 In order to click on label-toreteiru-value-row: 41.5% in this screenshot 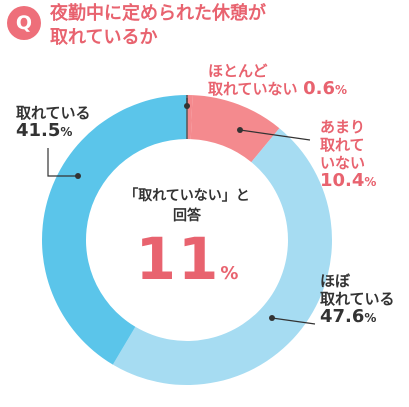, I will do `click(53, 131)`.